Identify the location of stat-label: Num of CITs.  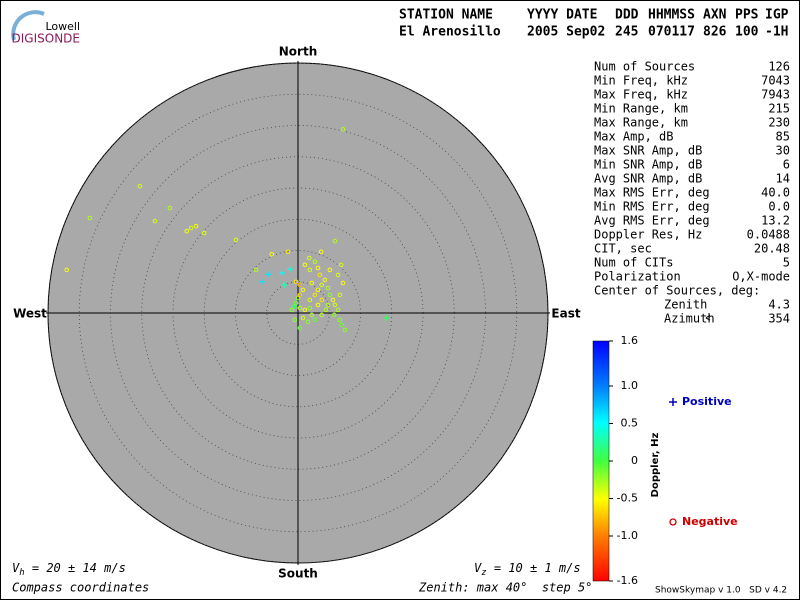
(633, 263).